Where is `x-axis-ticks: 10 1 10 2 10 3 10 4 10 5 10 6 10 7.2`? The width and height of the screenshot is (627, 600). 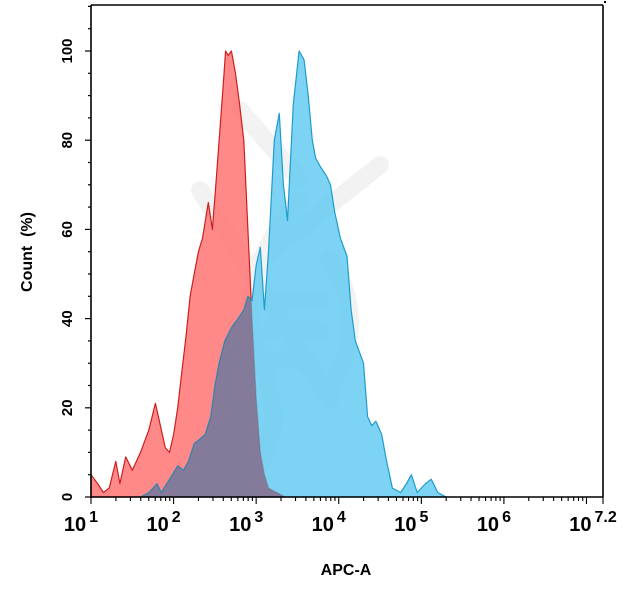
x-axis-ticks: 10 1 10 2 10 3 10 4 10 5 10 6 10 7.2 is located at coordinates (340, 516).